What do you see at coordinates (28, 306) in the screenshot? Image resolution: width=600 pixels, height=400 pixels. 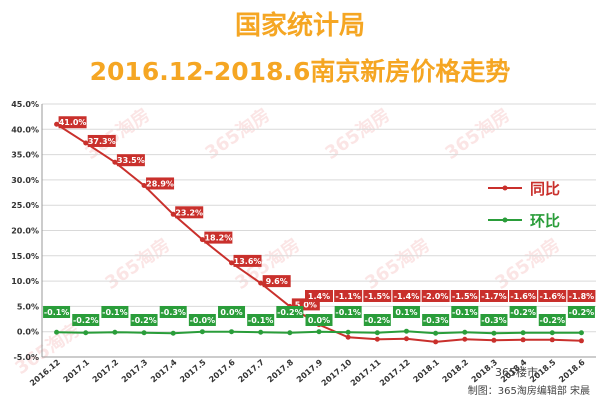 I see `y-tick-label: 5.0%` at bounding box center [28, 306].